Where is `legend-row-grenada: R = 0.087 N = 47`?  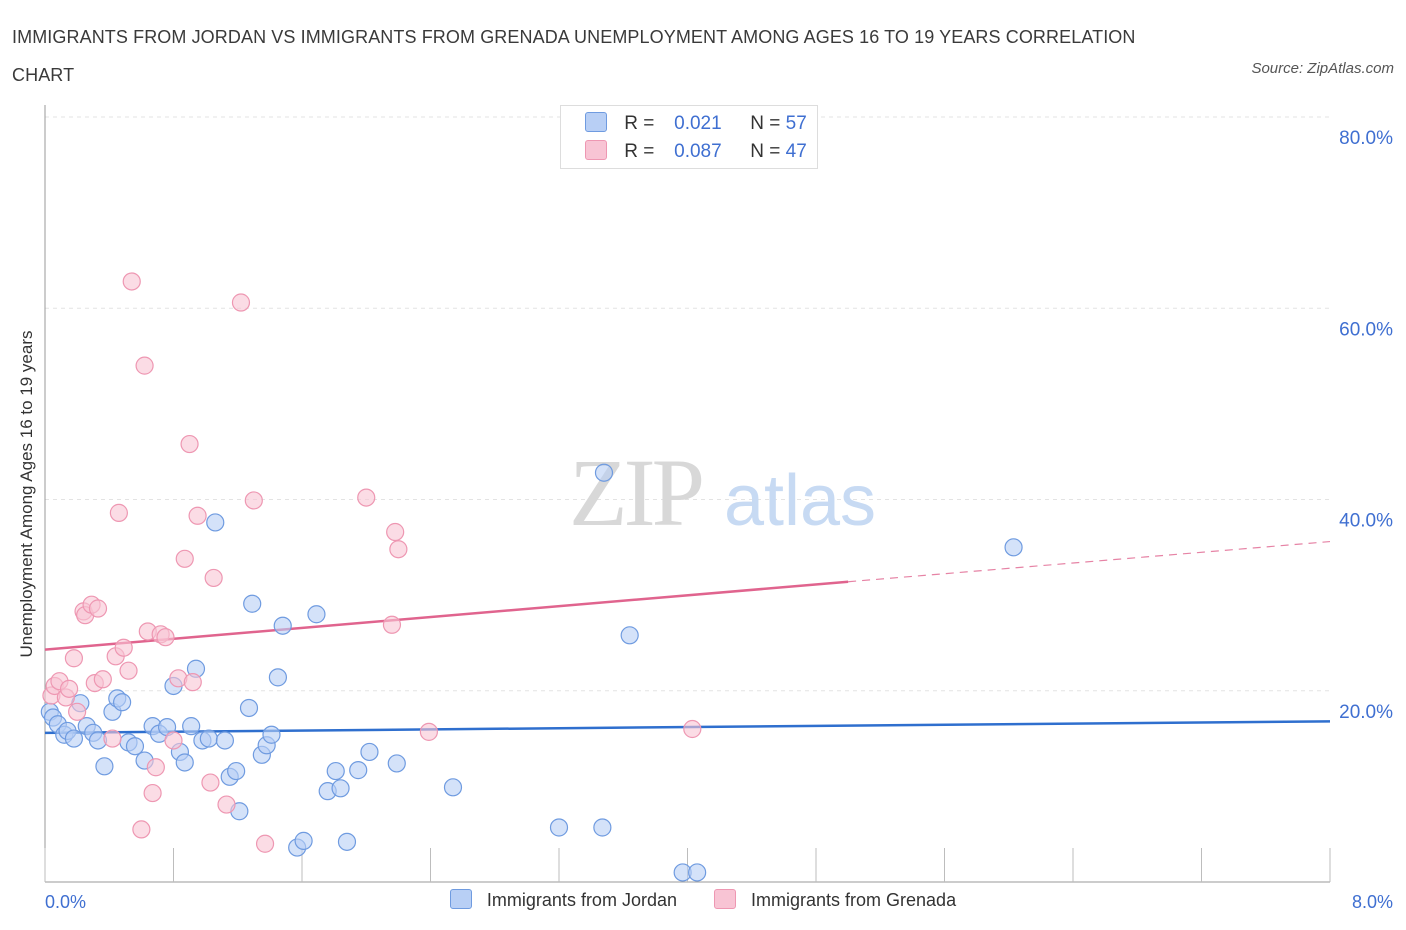
legend-row-grenada: R = 0.087 N = 47 is located at coordinates (696, 152).